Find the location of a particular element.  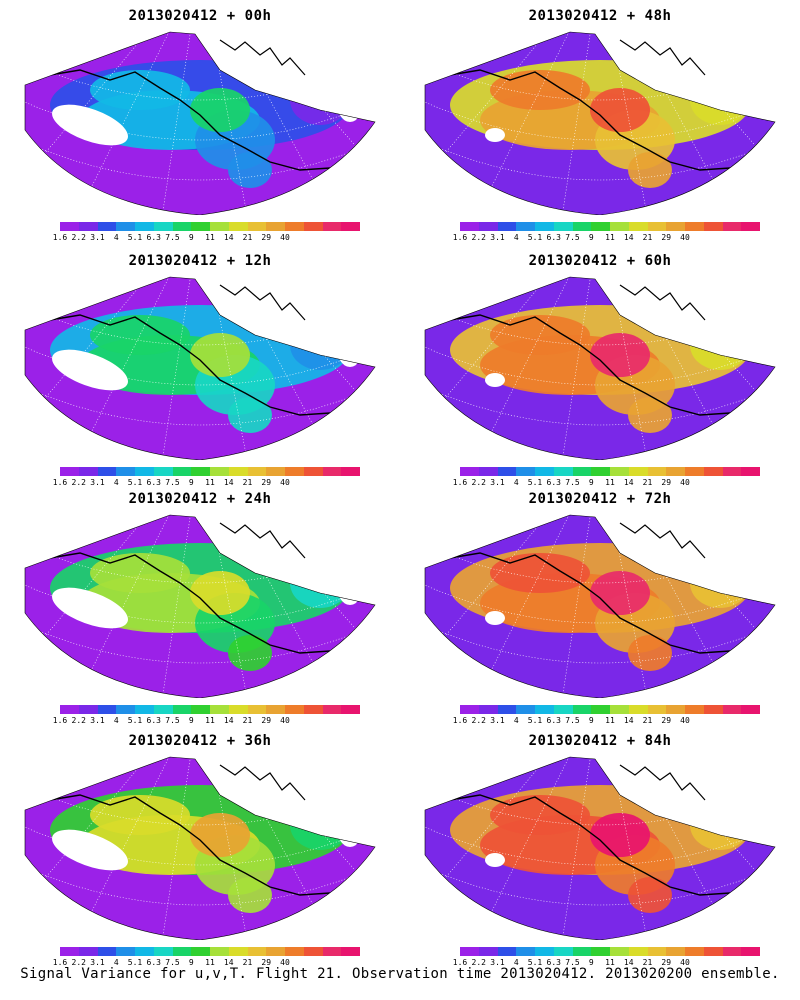

variance-map is located at coordinates (200, 606).